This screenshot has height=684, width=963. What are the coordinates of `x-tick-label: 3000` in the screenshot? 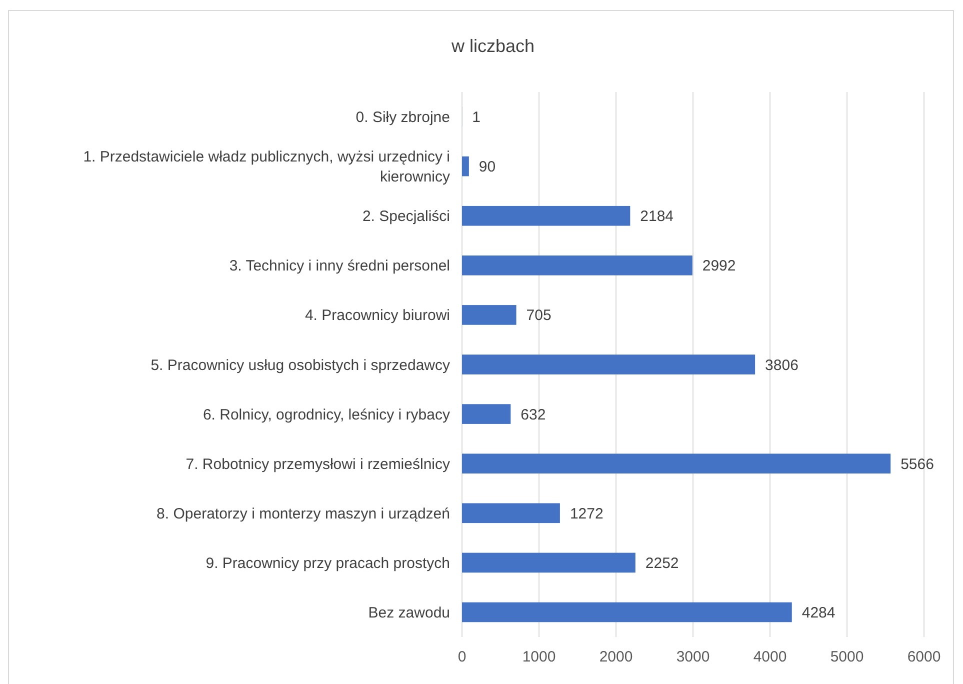 It's located at (693, 657).